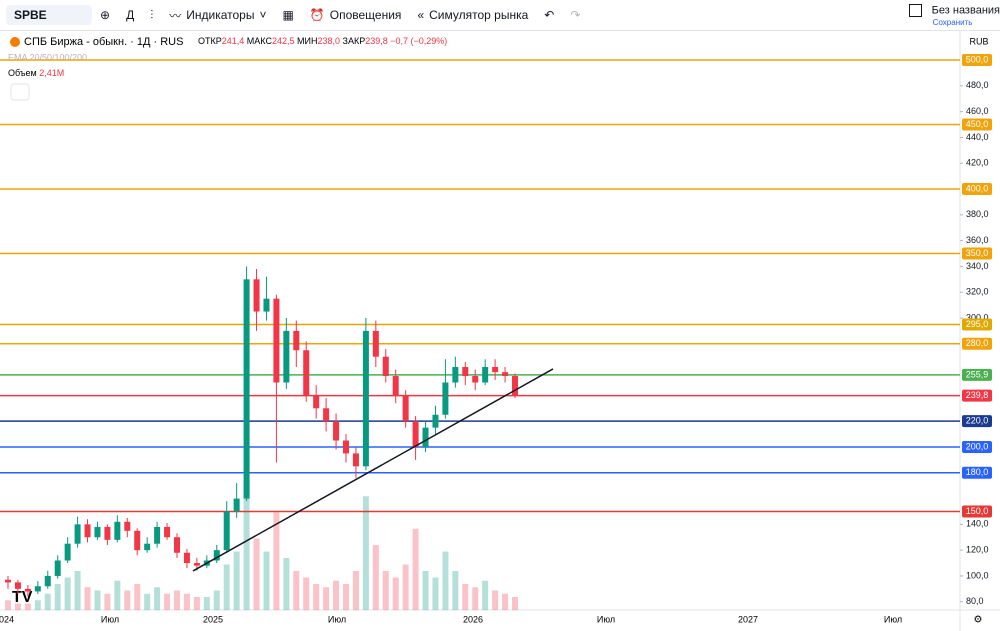  I want to click on y-tick-label: 340,0, so click(977, 266).